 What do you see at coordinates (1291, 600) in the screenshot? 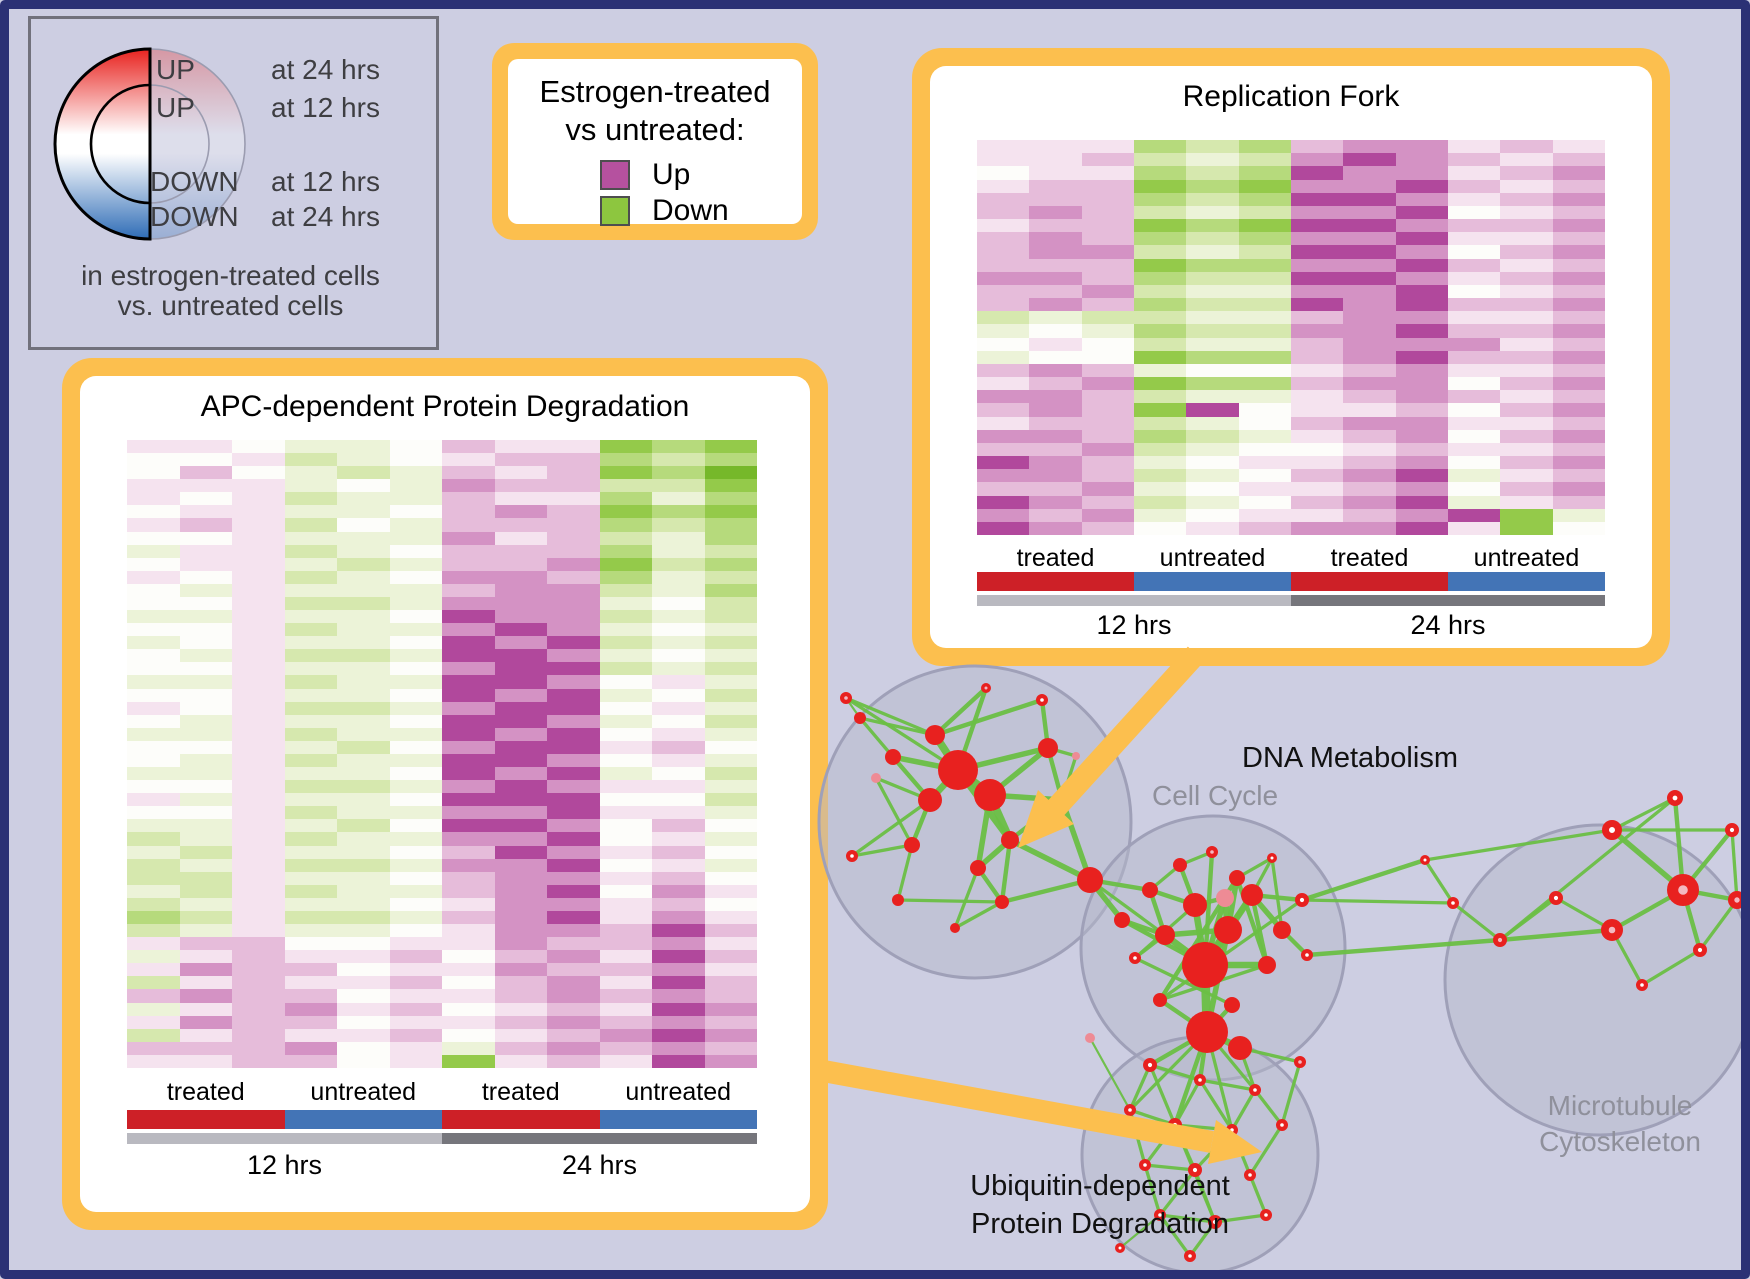
I see `rf-time-bar` at bounding box center [1291, 600].